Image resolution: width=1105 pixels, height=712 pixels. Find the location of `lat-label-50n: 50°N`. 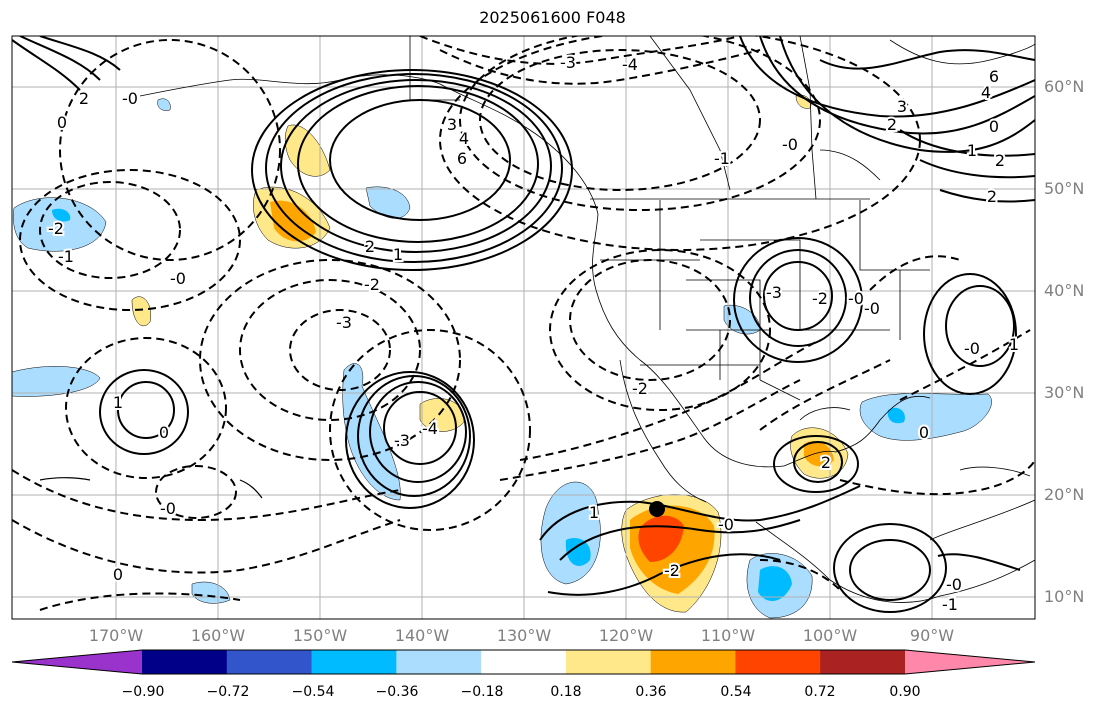

lat-label-50n: 50°N is located at coordinates (1064, 188).